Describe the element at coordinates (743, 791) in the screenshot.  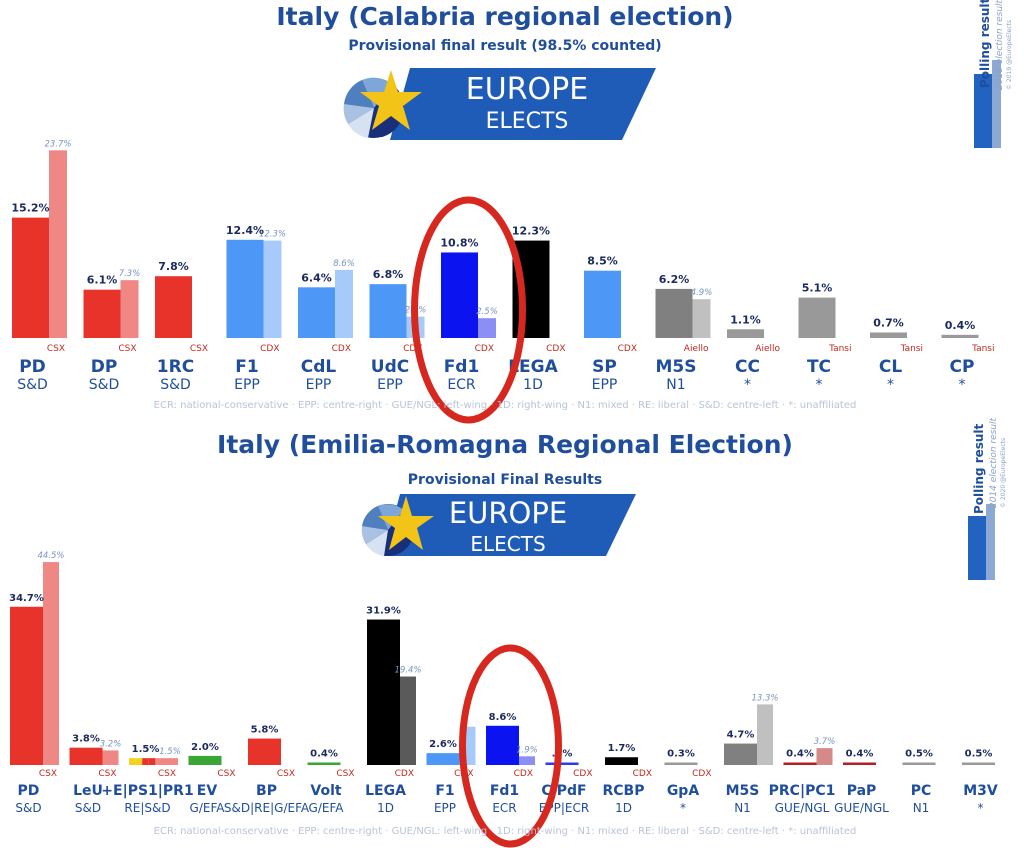
I see `party-label: M5S` at that location.